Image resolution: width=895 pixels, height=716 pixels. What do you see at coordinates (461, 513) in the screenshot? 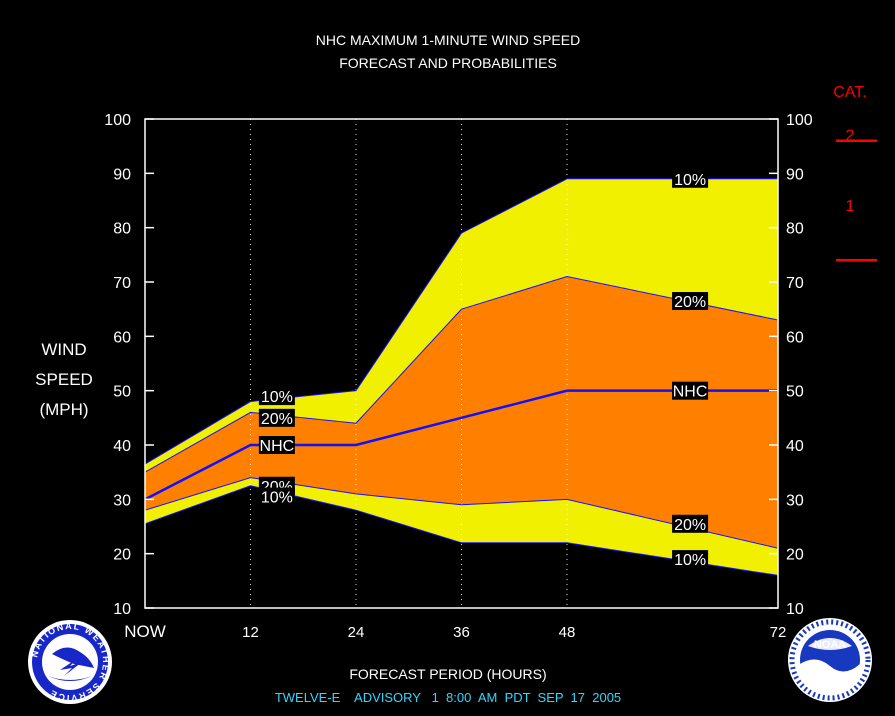
I see `series-line-lower-20pct` at bounding box center [461, 513].